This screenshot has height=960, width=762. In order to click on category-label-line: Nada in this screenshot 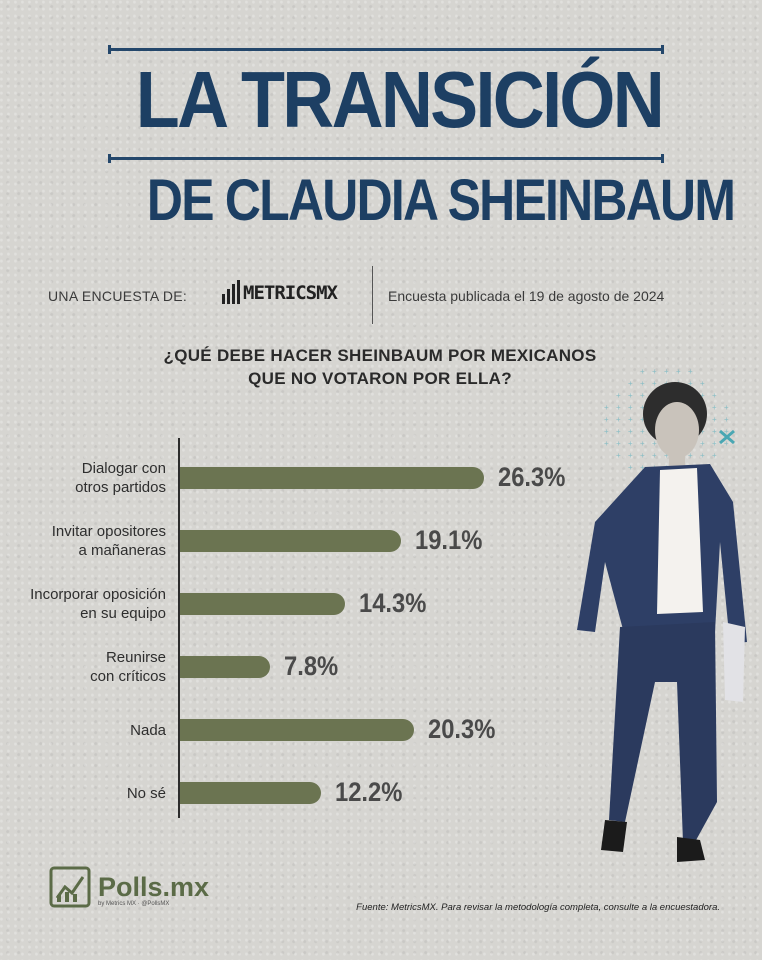, I will do `click(148, 730)`.